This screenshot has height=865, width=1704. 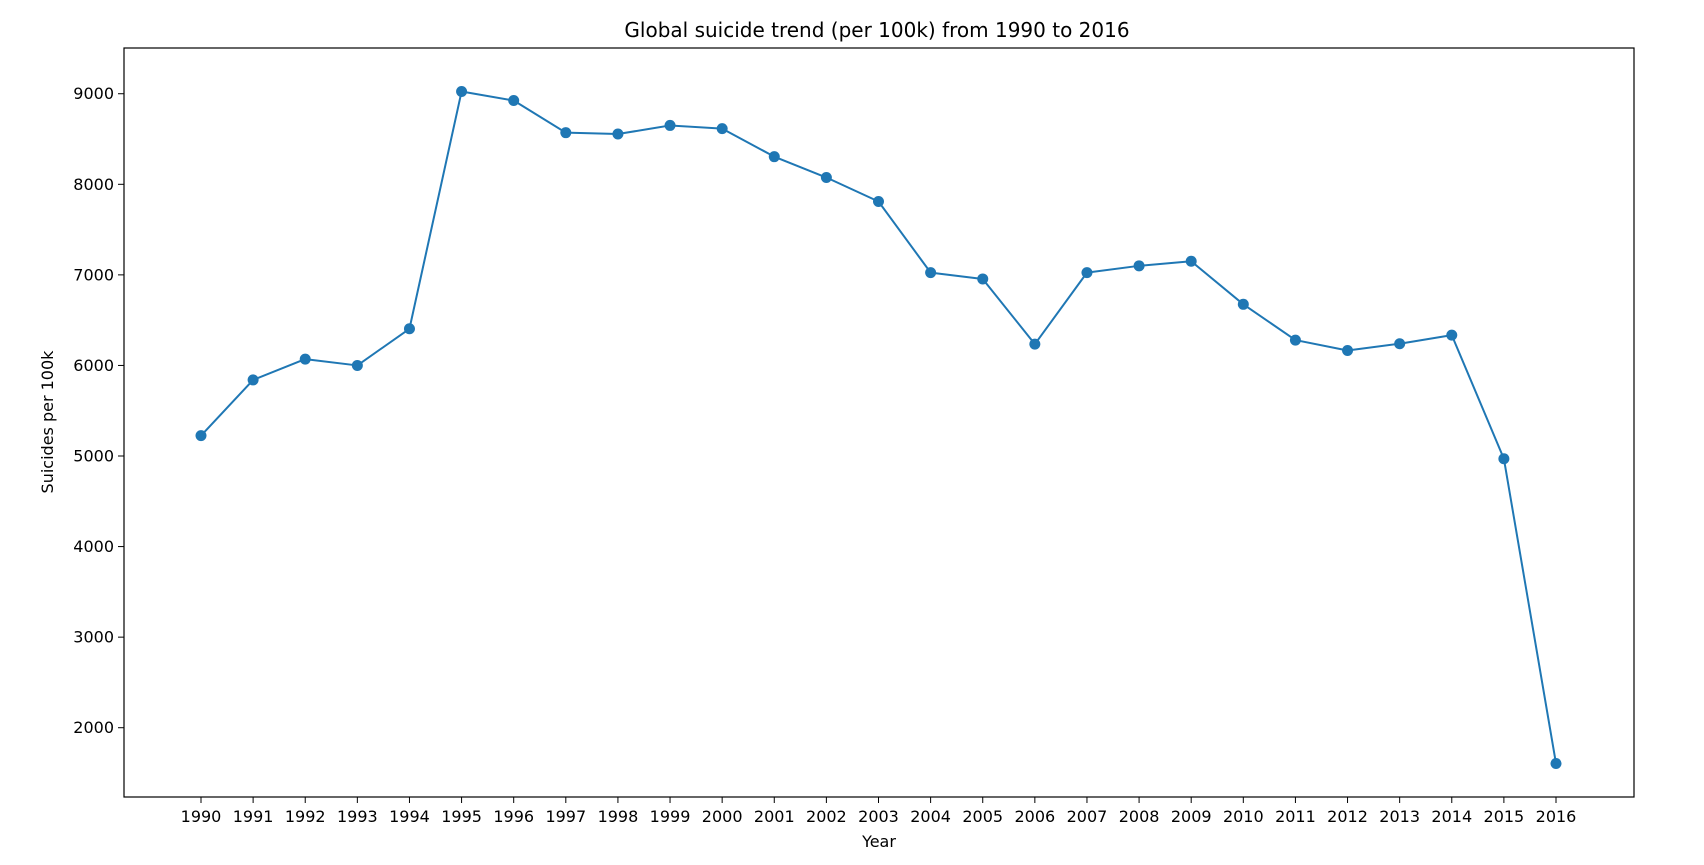 I want to click on x-tick-label: 1999, so click(x=670, y=816).